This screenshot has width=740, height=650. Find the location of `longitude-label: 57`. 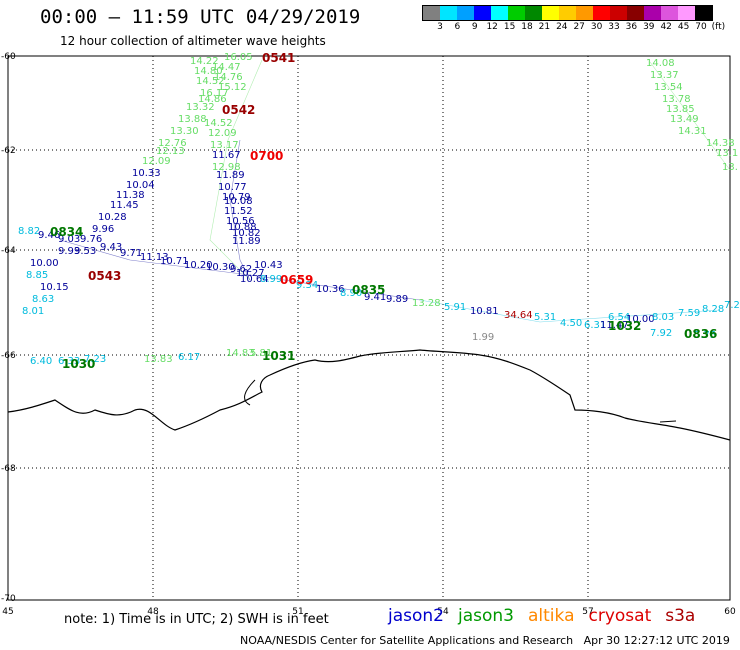

longitude-label: 57 is located at coordinates (587, 612).